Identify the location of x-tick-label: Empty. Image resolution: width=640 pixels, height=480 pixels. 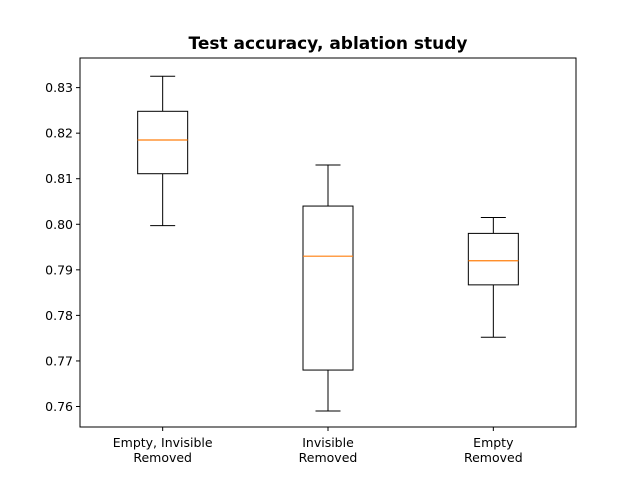
(493, 442).